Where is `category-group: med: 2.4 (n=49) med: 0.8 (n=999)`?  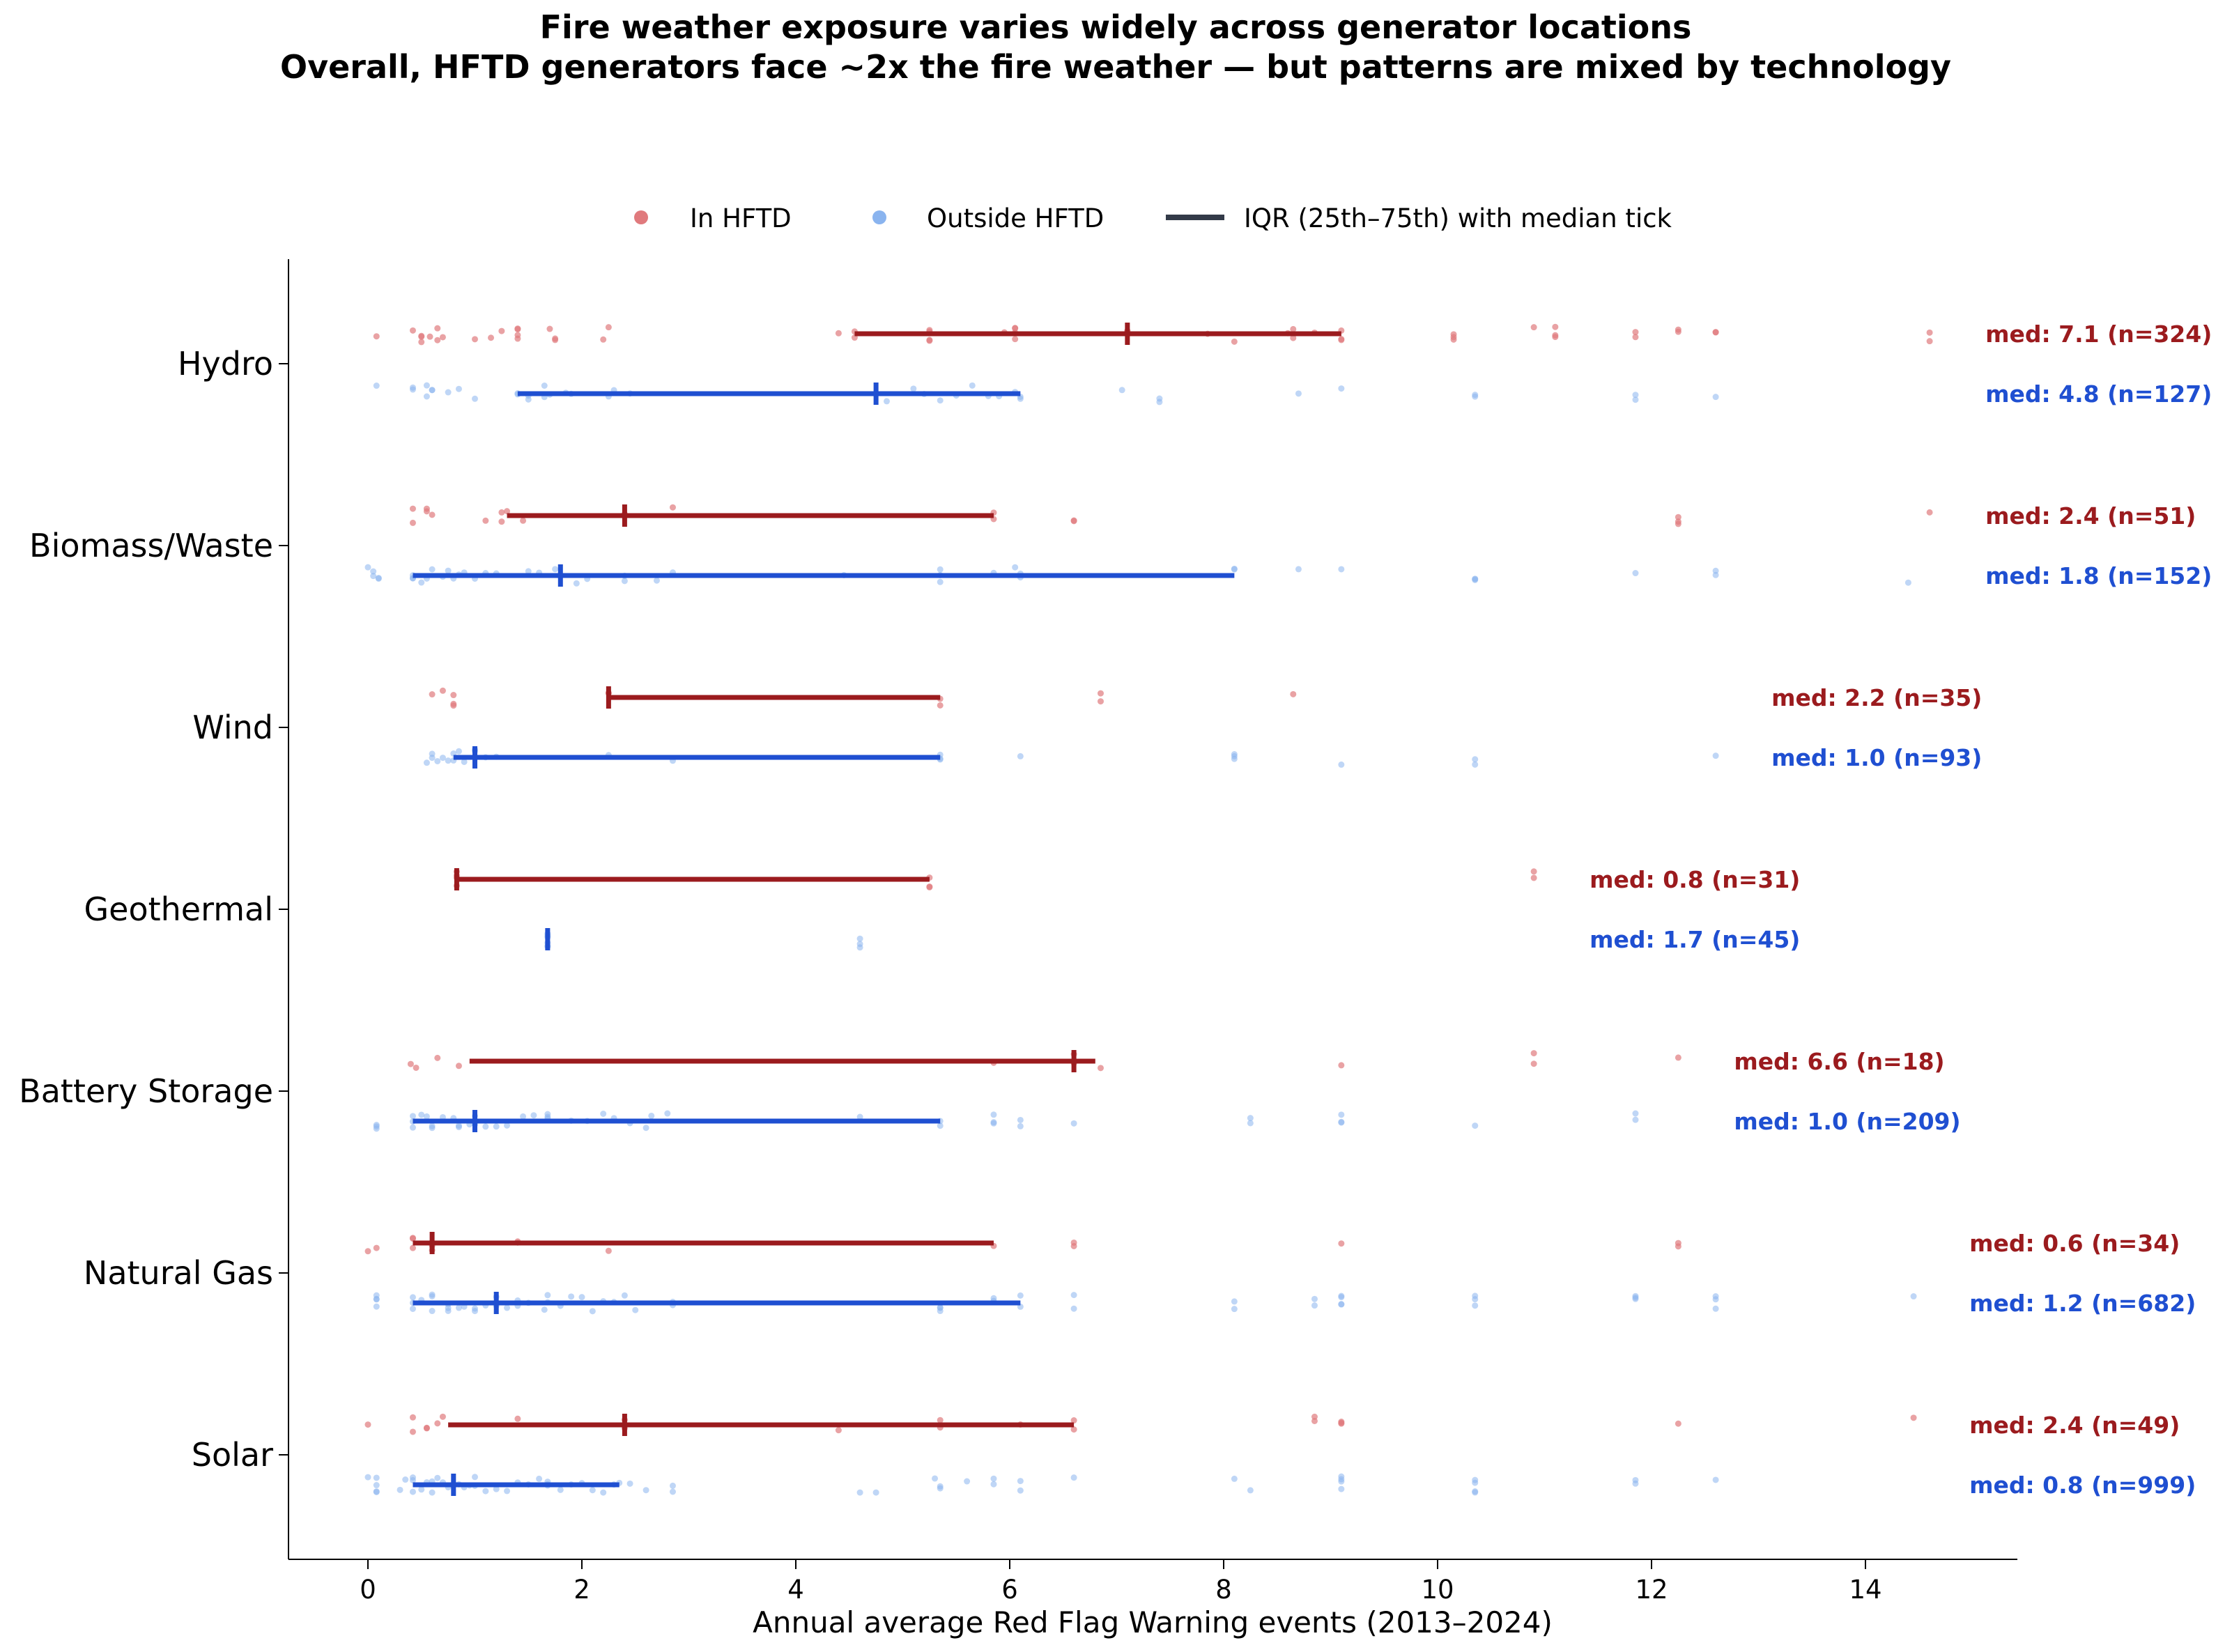 category-group: med: 2.4 (n=49) med: 0.8 (n=999) is located at coordinates (1280, 1455).